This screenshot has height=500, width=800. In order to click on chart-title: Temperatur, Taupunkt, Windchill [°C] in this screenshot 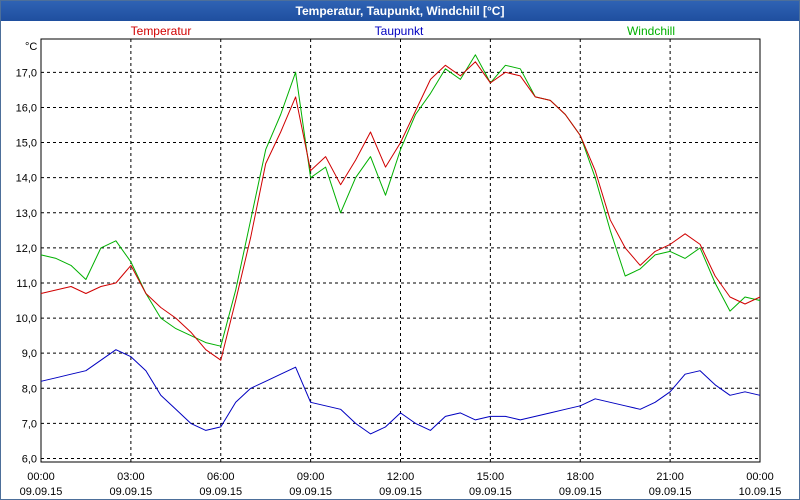, I will do `click(400, 11)`.